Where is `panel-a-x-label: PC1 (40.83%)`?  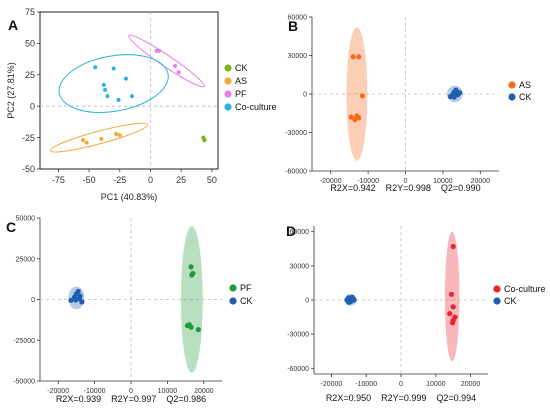 panel-a-x-label: PC1 (40.83%) is located at coordinates (129, 197).